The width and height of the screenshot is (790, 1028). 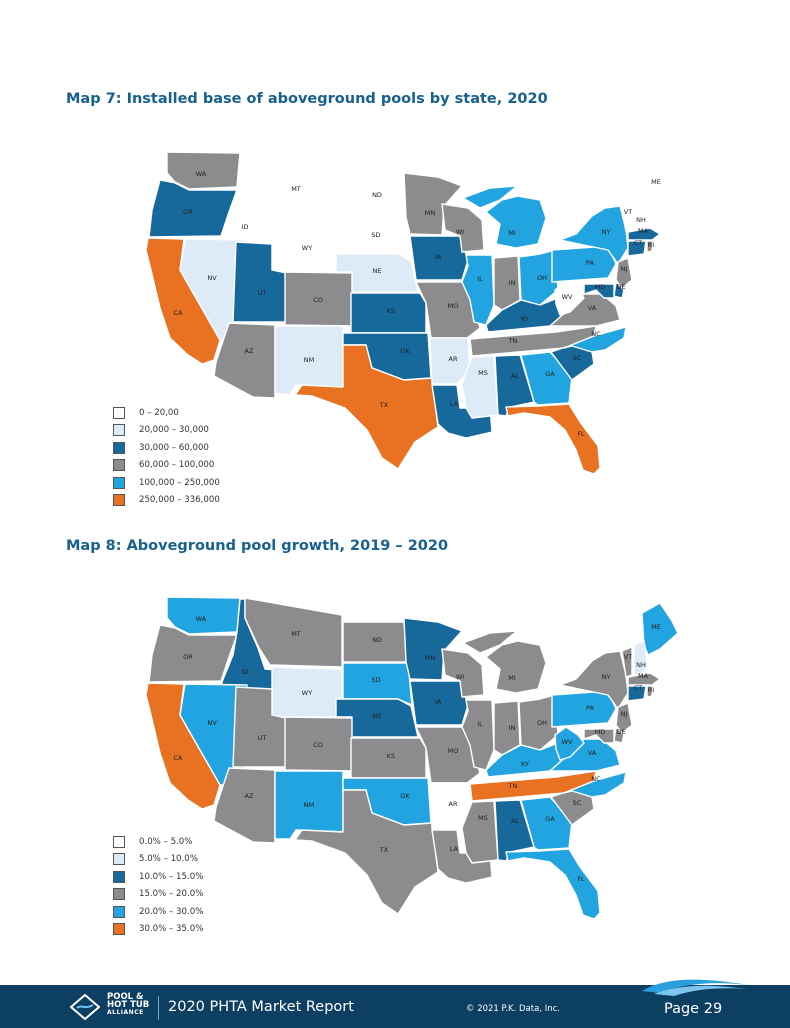 What do you see at coordinates (293, 632) in the screenshot?
I see `map8-state-mt` at bounding box center [293, 632].